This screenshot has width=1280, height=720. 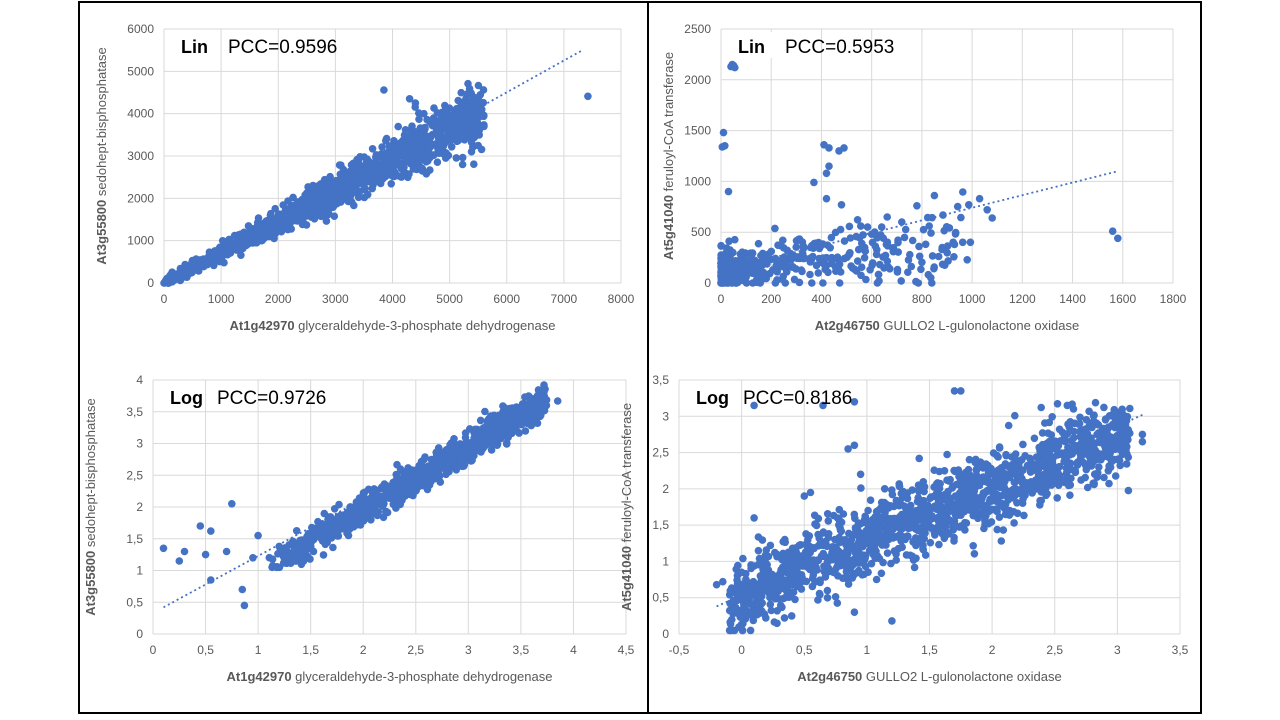 I want to click on x-tick-label: 0, so click(x=721, y=299).